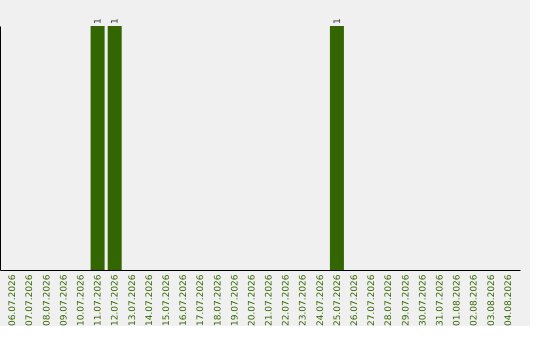 This screenshot has height=340, width=540. Describe the element at coordinates (372, 300) in the screenshot. I see `x-tick-label: 27.07.2026` at that location.